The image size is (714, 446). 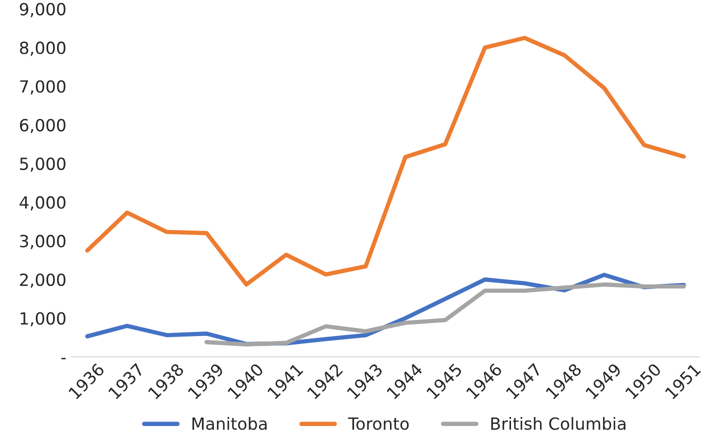 What do you see at coordinates (63, 359) in the screenshot?
I see `y-tick-label: -` at bounding box center [63, 359].